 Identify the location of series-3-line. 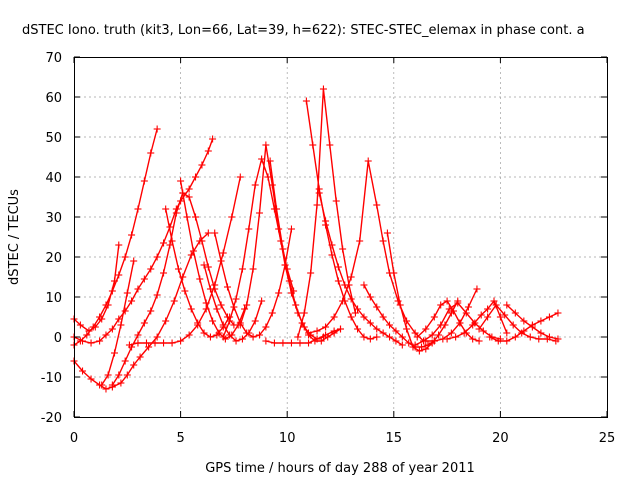
(143, 241).